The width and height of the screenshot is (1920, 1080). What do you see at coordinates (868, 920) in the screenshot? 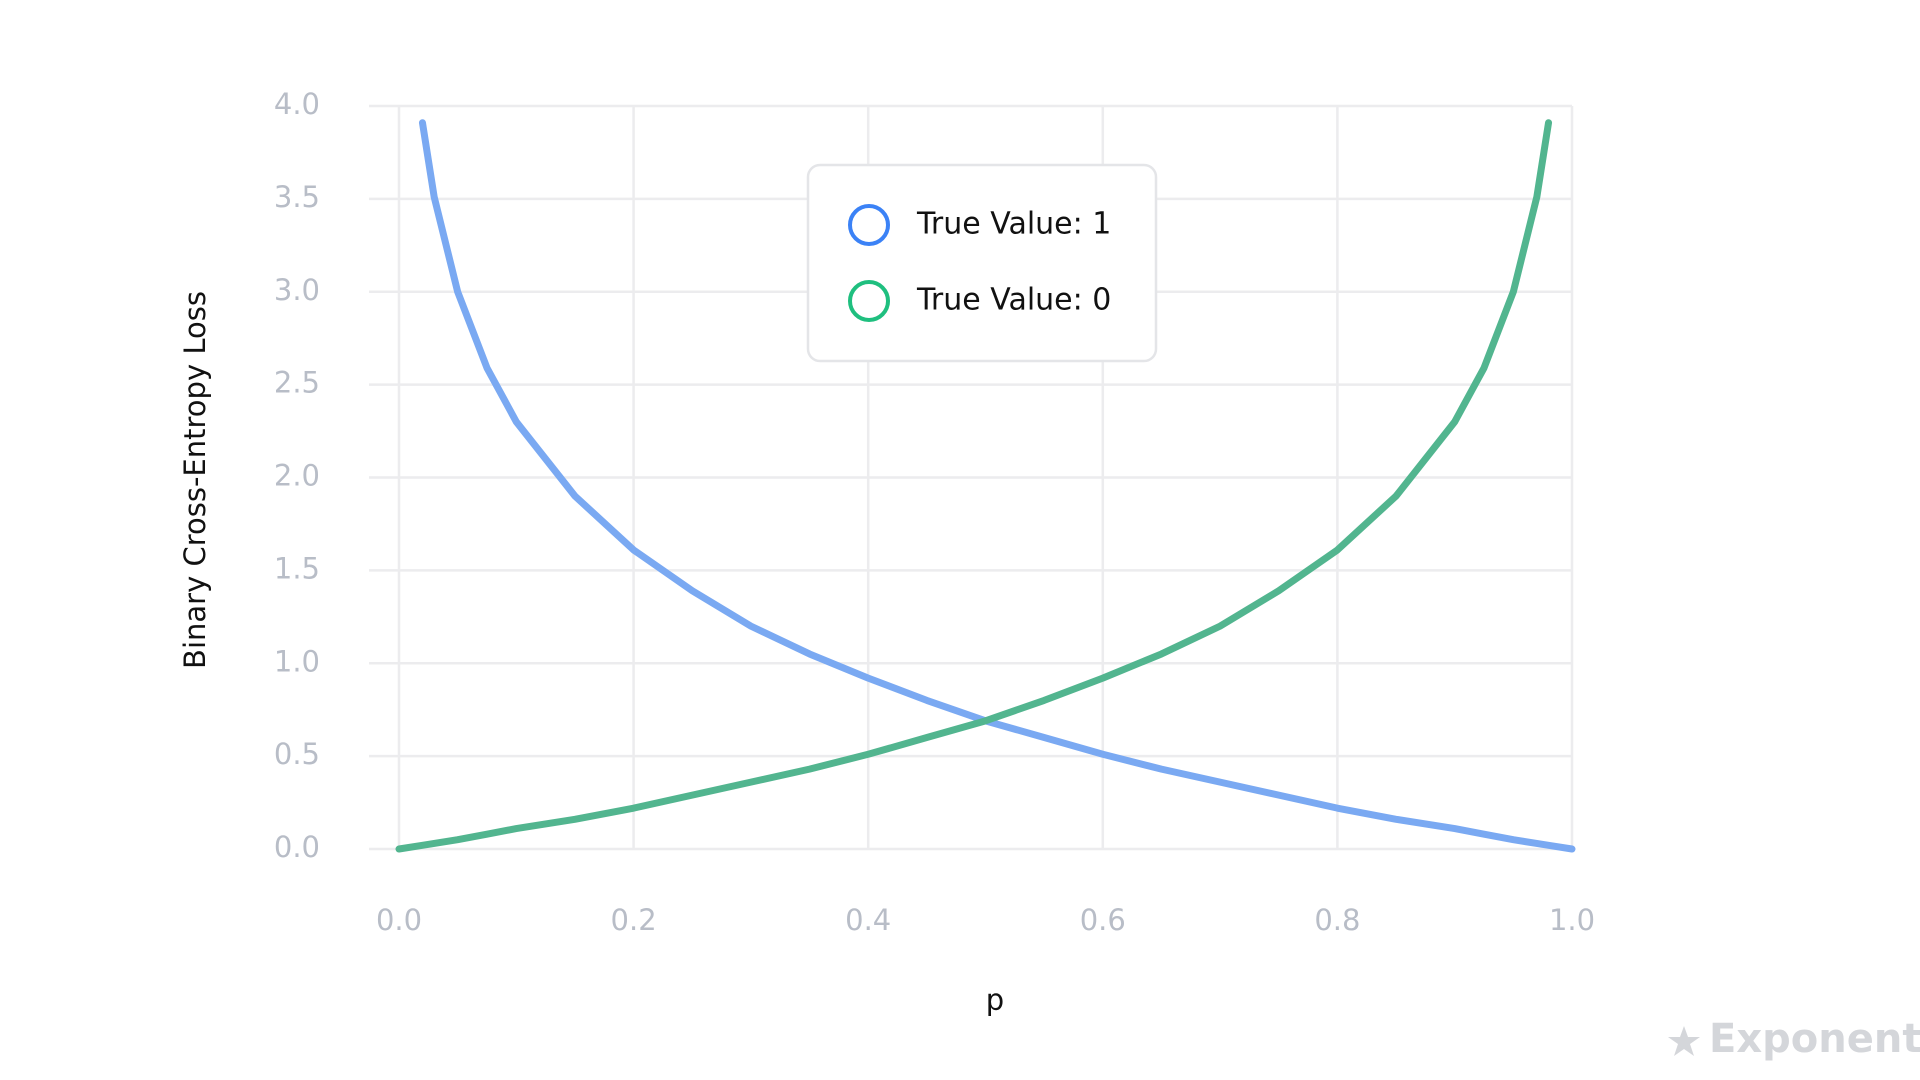
I see `x-tick-label: 0.4` at bounding box center [868, 920].